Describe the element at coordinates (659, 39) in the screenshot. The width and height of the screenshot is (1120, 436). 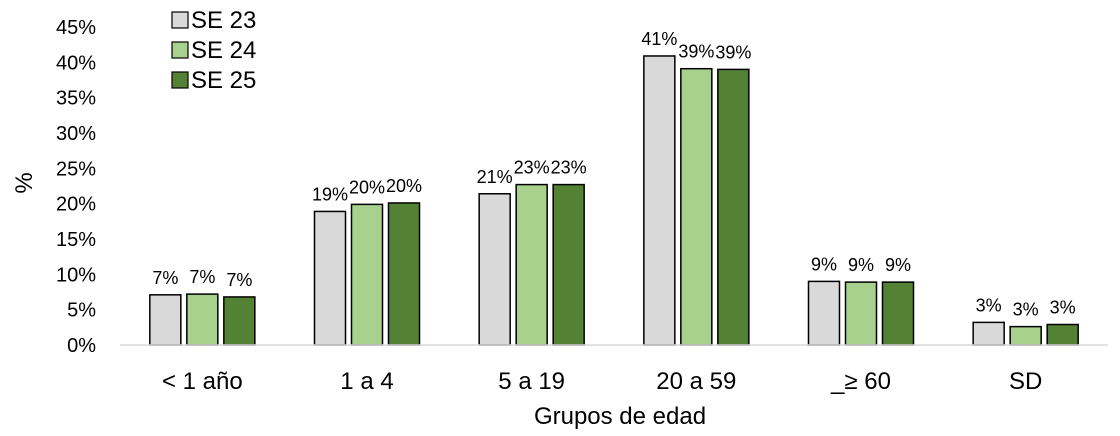
I see `data-label: 41%` at that location.